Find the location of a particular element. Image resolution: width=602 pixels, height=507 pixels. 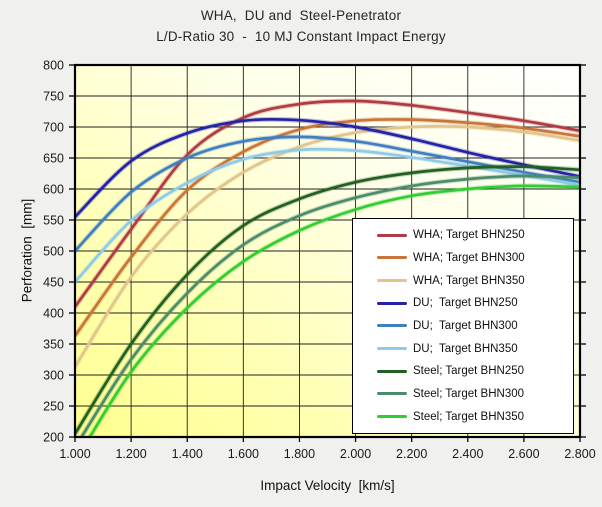

legend-item-6: Steel; Target BHN250 is located at coordinates (474, 371).